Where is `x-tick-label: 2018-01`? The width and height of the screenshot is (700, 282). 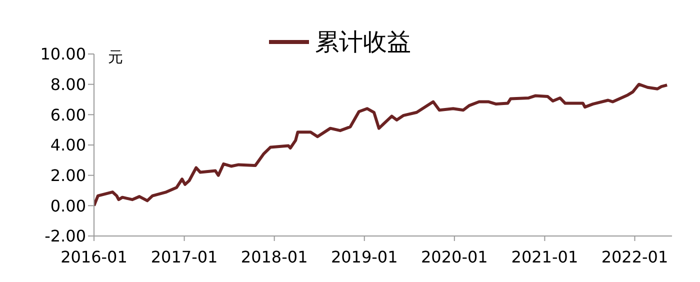
x-tick-label: 2018-01 is located at coordinates (274, 256).